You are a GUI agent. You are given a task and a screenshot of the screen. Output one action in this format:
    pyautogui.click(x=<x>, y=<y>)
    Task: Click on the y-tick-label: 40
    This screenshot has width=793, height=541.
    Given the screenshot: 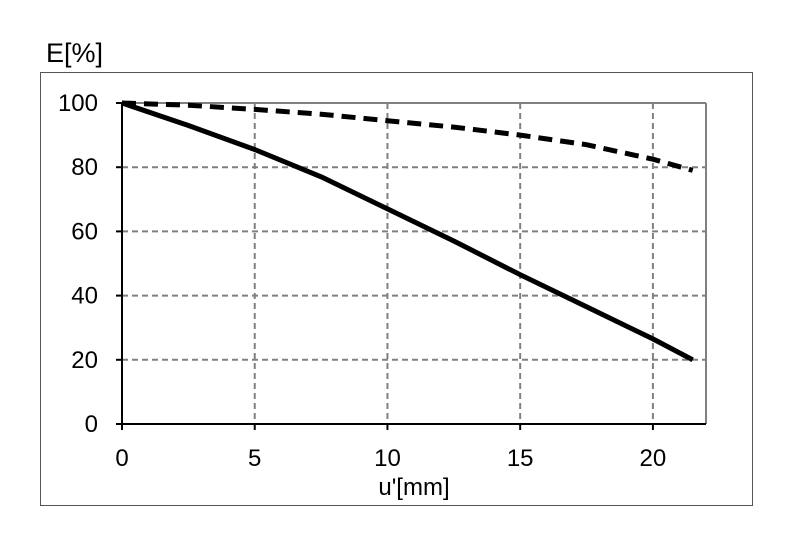 What is the action you would take?
    pyautogui.click(x=84, y=296)
    